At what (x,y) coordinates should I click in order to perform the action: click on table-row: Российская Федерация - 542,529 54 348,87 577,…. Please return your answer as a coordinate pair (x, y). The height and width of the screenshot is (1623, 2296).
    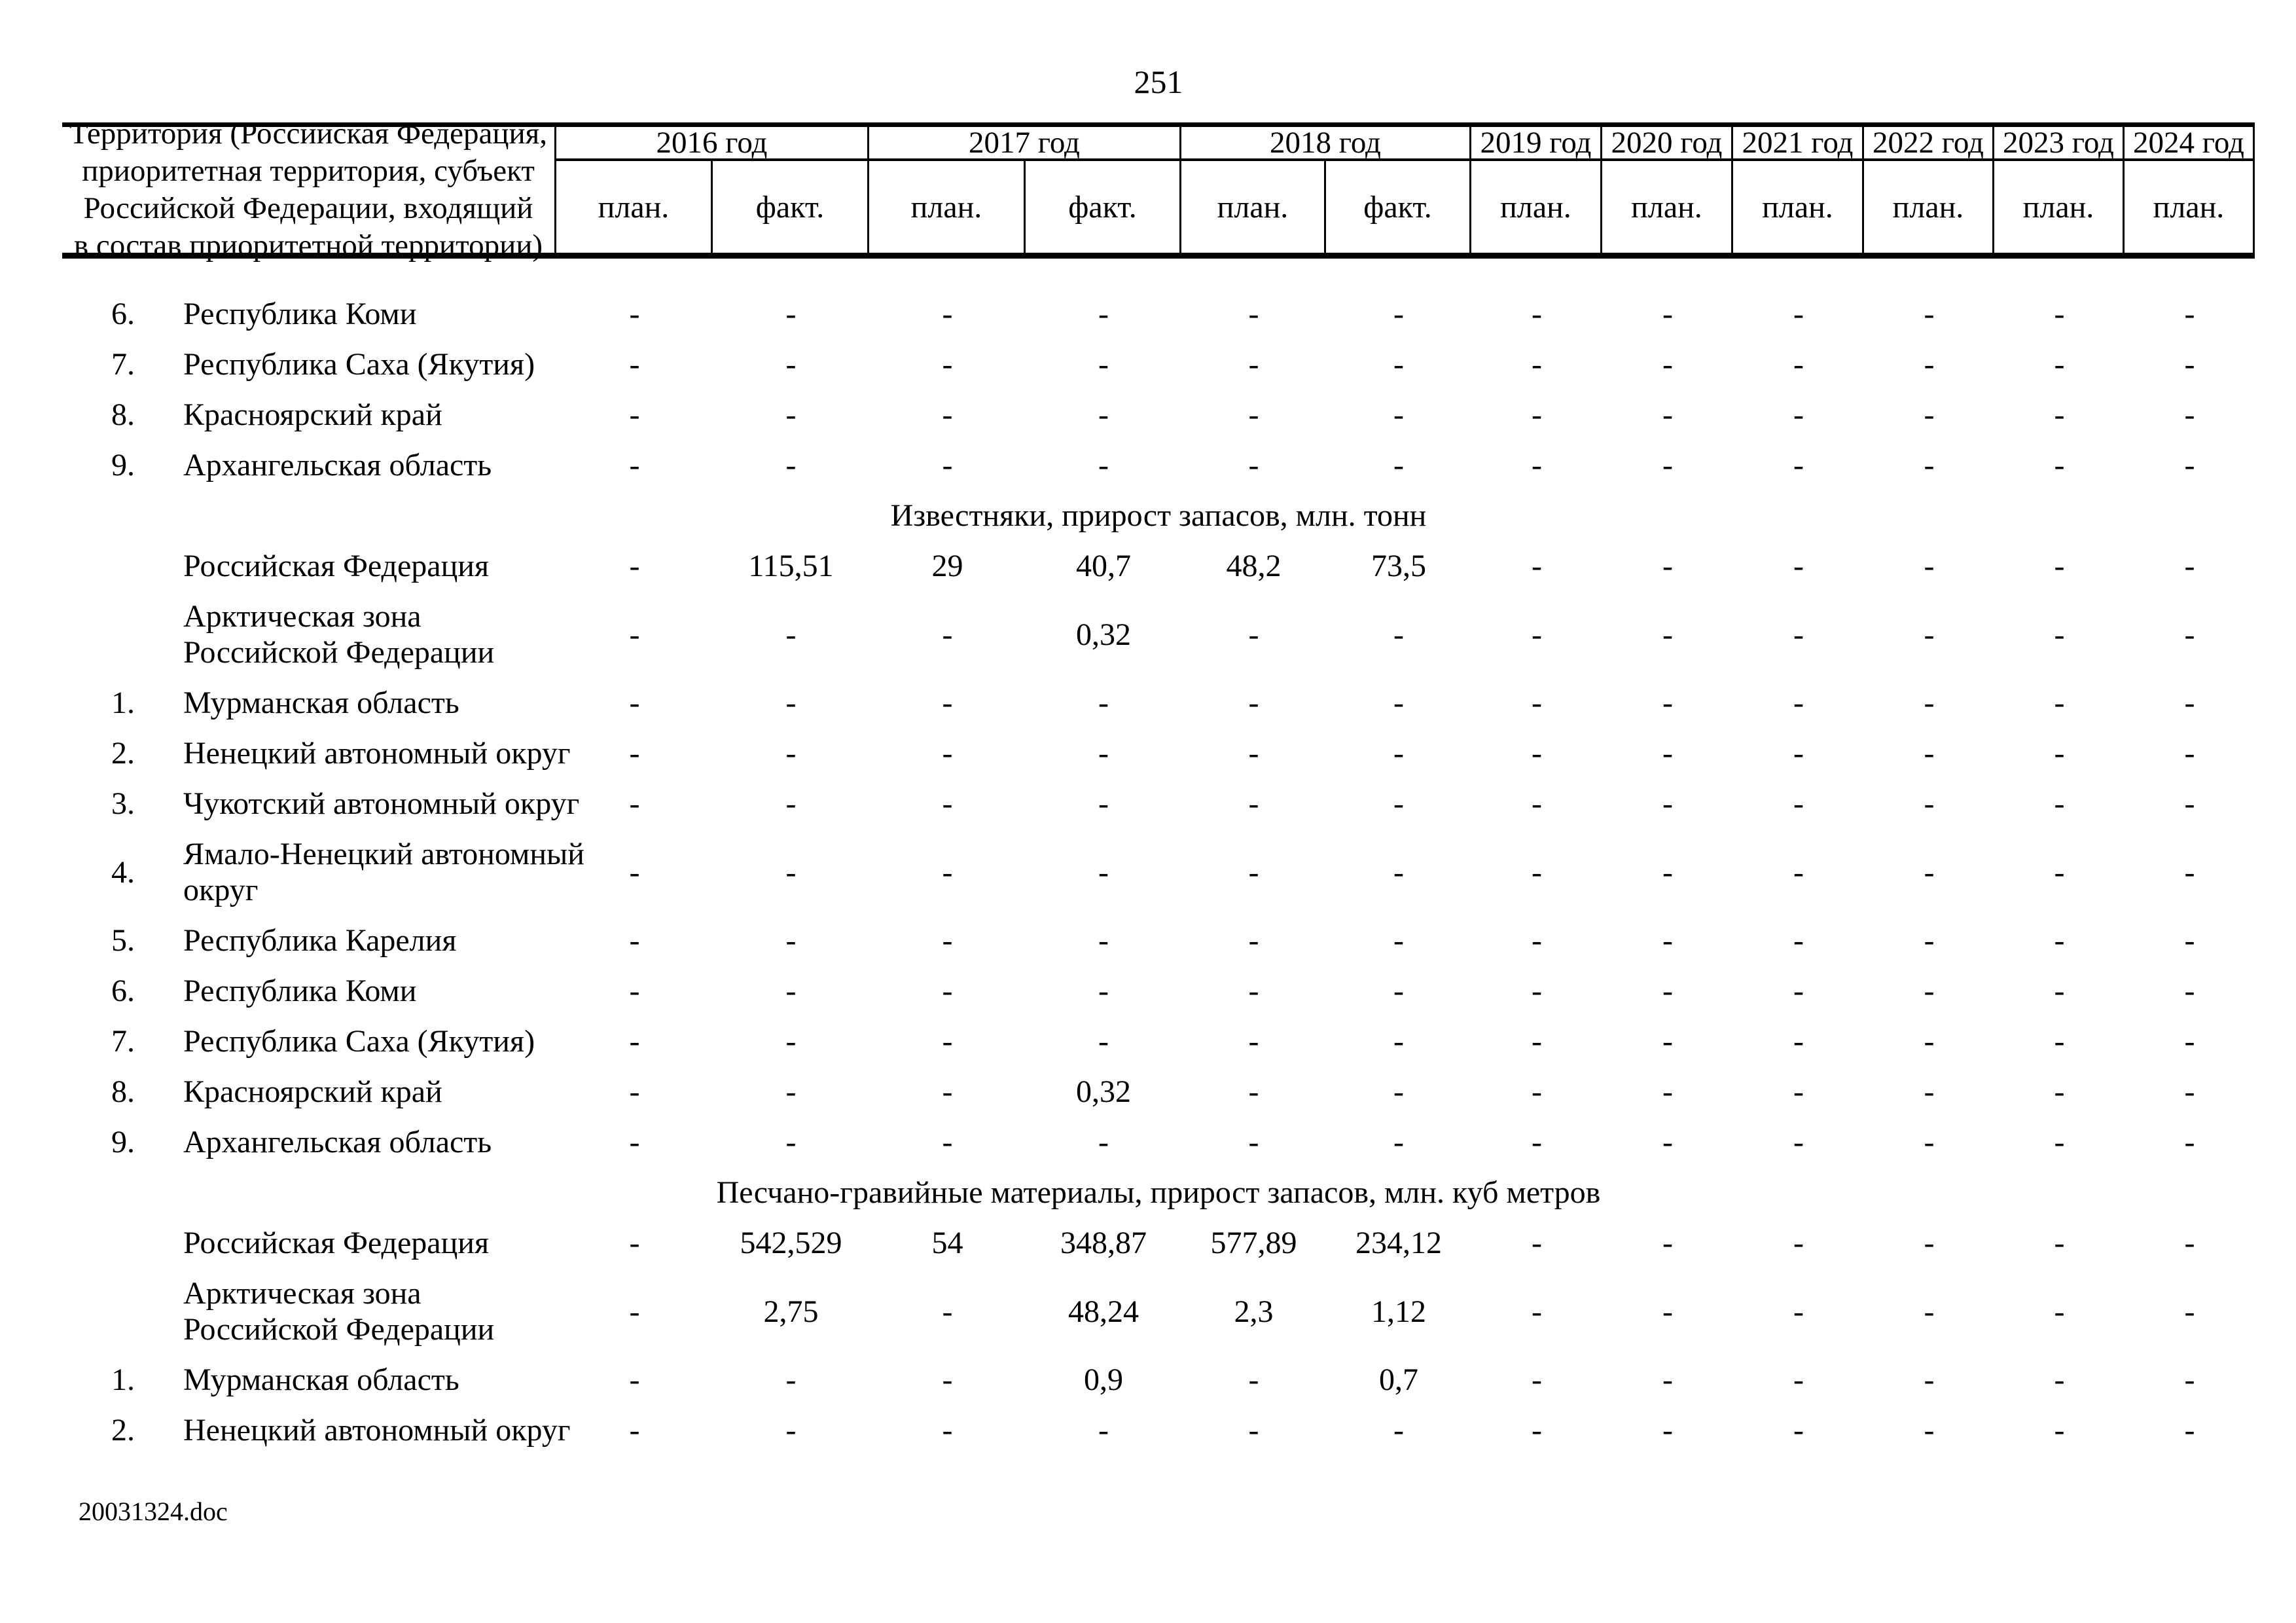
    Looking at the image, I should click on (1158, 1243).